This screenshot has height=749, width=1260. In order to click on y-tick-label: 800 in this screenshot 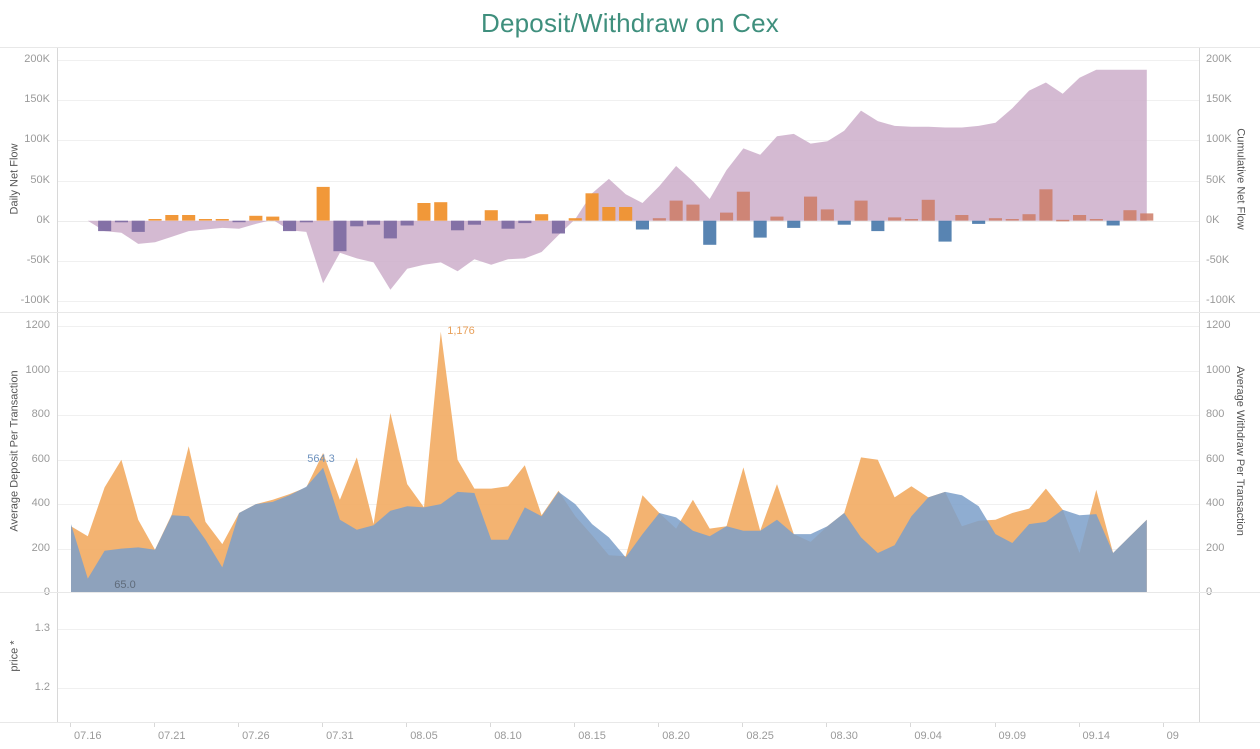, I will do `click(1215, 414)`.